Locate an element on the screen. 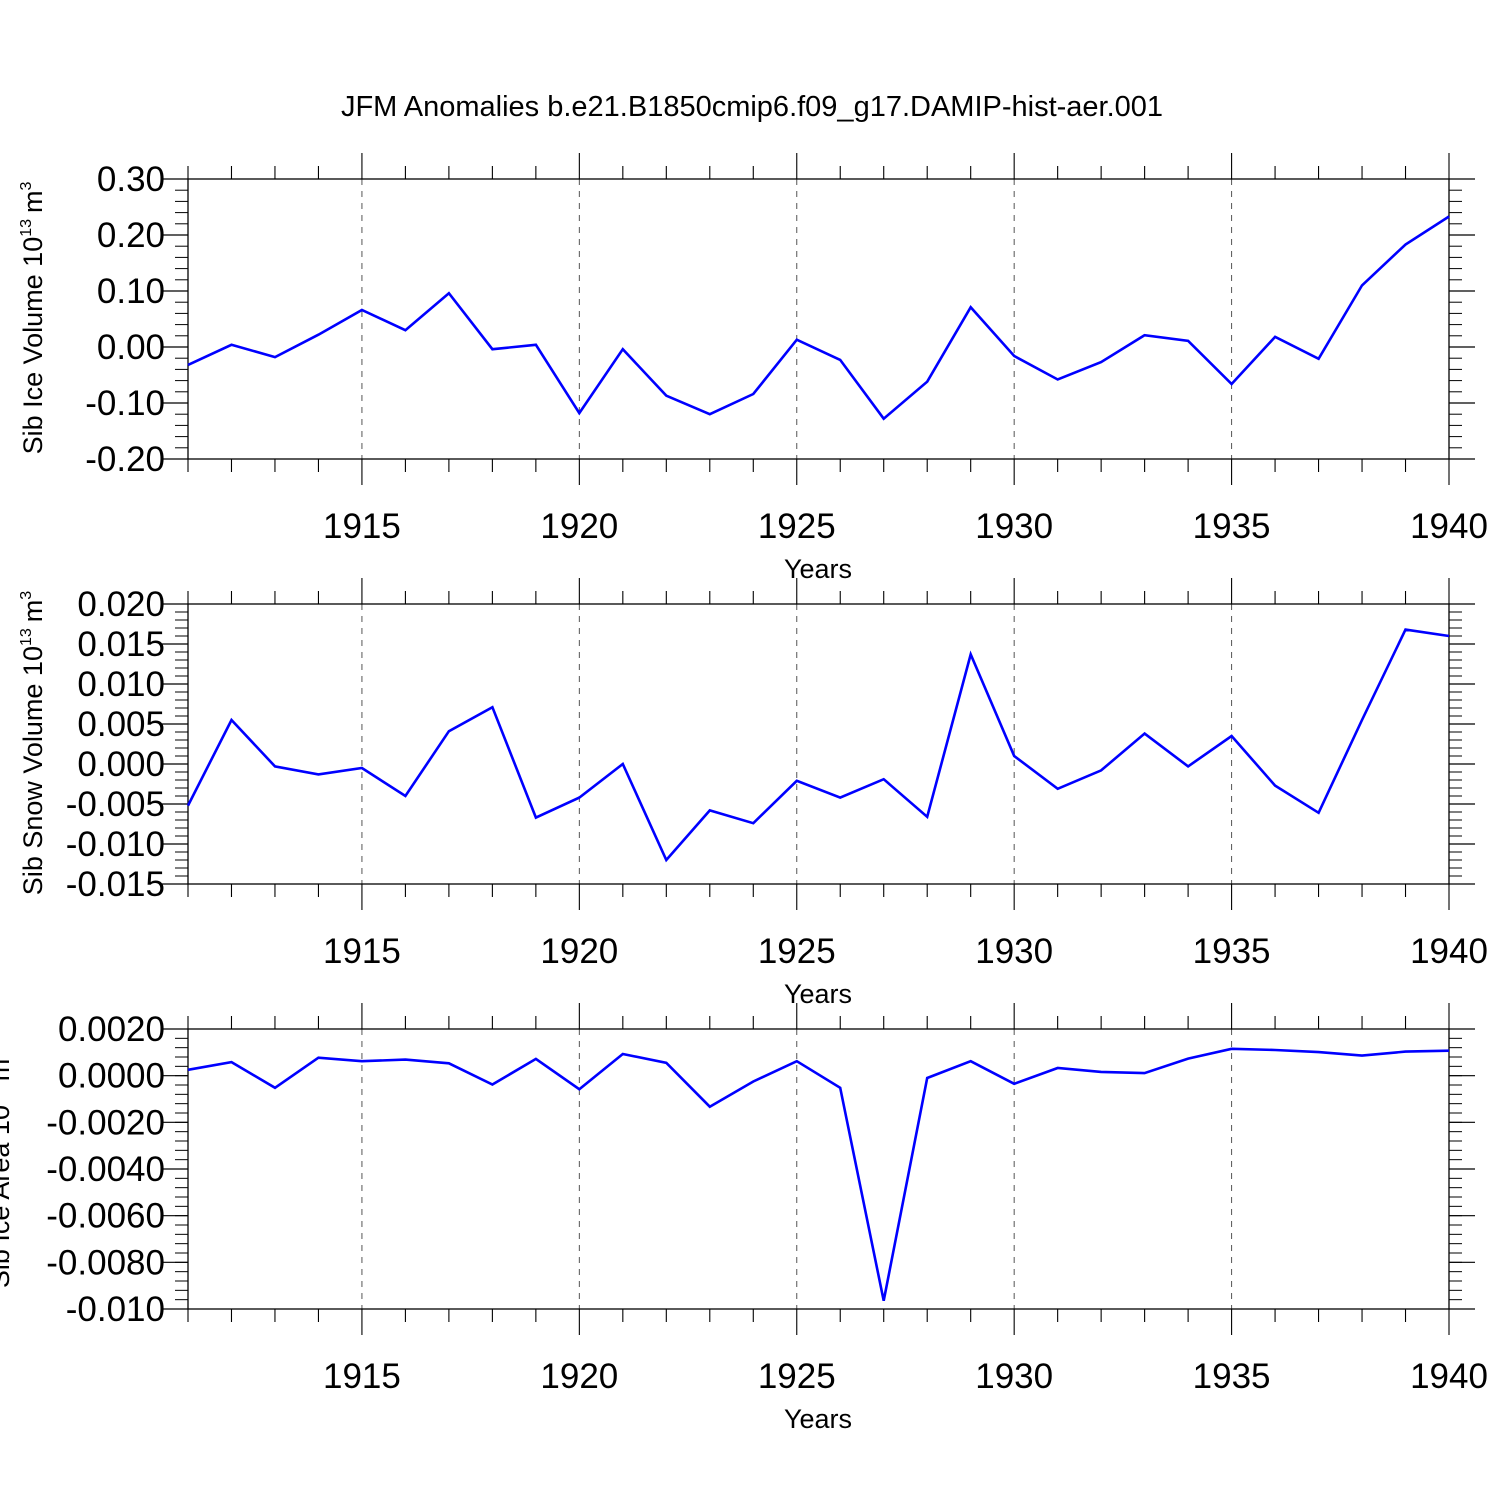  y-tick-label: -0.20 is located at coordinates (125, 459).